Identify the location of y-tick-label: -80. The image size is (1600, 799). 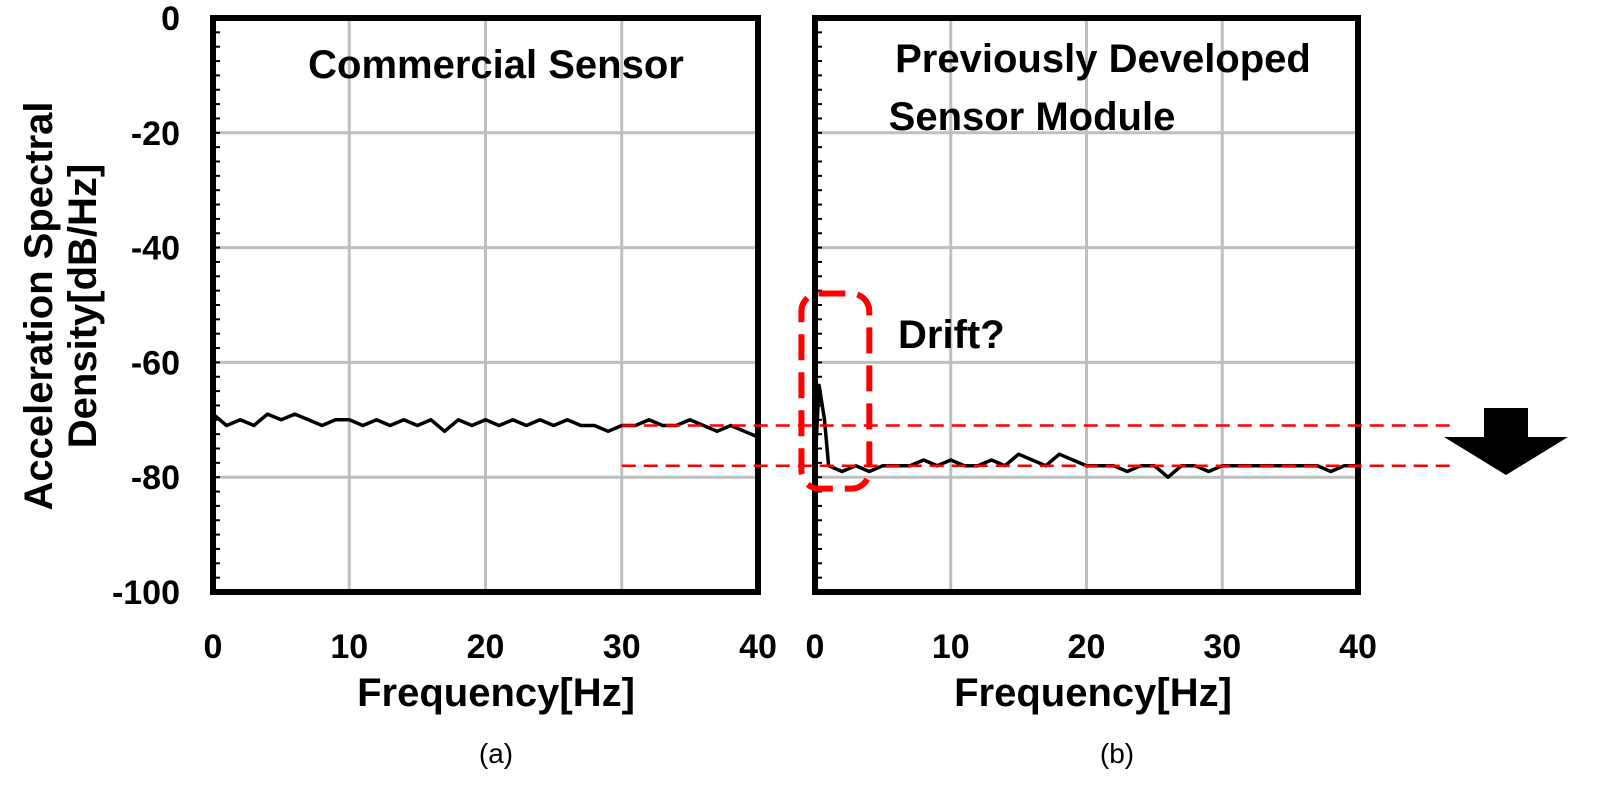
(155, 478).